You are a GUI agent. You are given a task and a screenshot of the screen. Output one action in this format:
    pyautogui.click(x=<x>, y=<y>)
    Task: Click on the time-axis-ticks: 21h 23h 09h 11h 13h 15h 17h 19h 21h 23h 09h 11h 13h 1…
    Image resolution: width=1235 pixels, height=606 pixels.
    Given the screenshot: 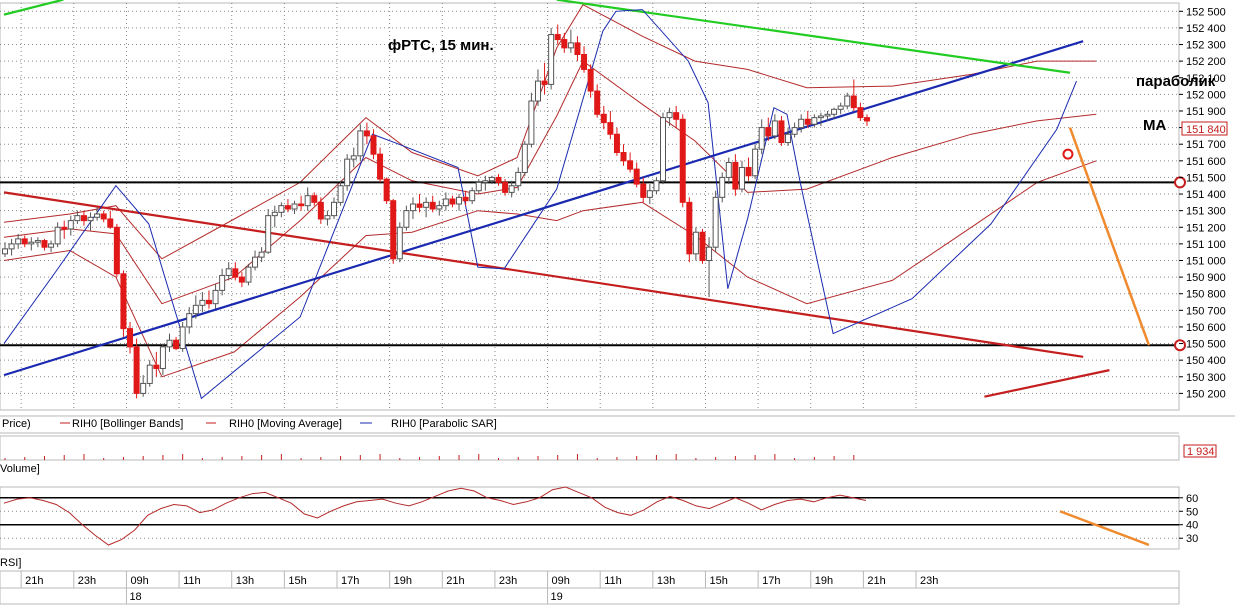 What is the action you would take?
    pyautogui.click(x=479, y=587)
    